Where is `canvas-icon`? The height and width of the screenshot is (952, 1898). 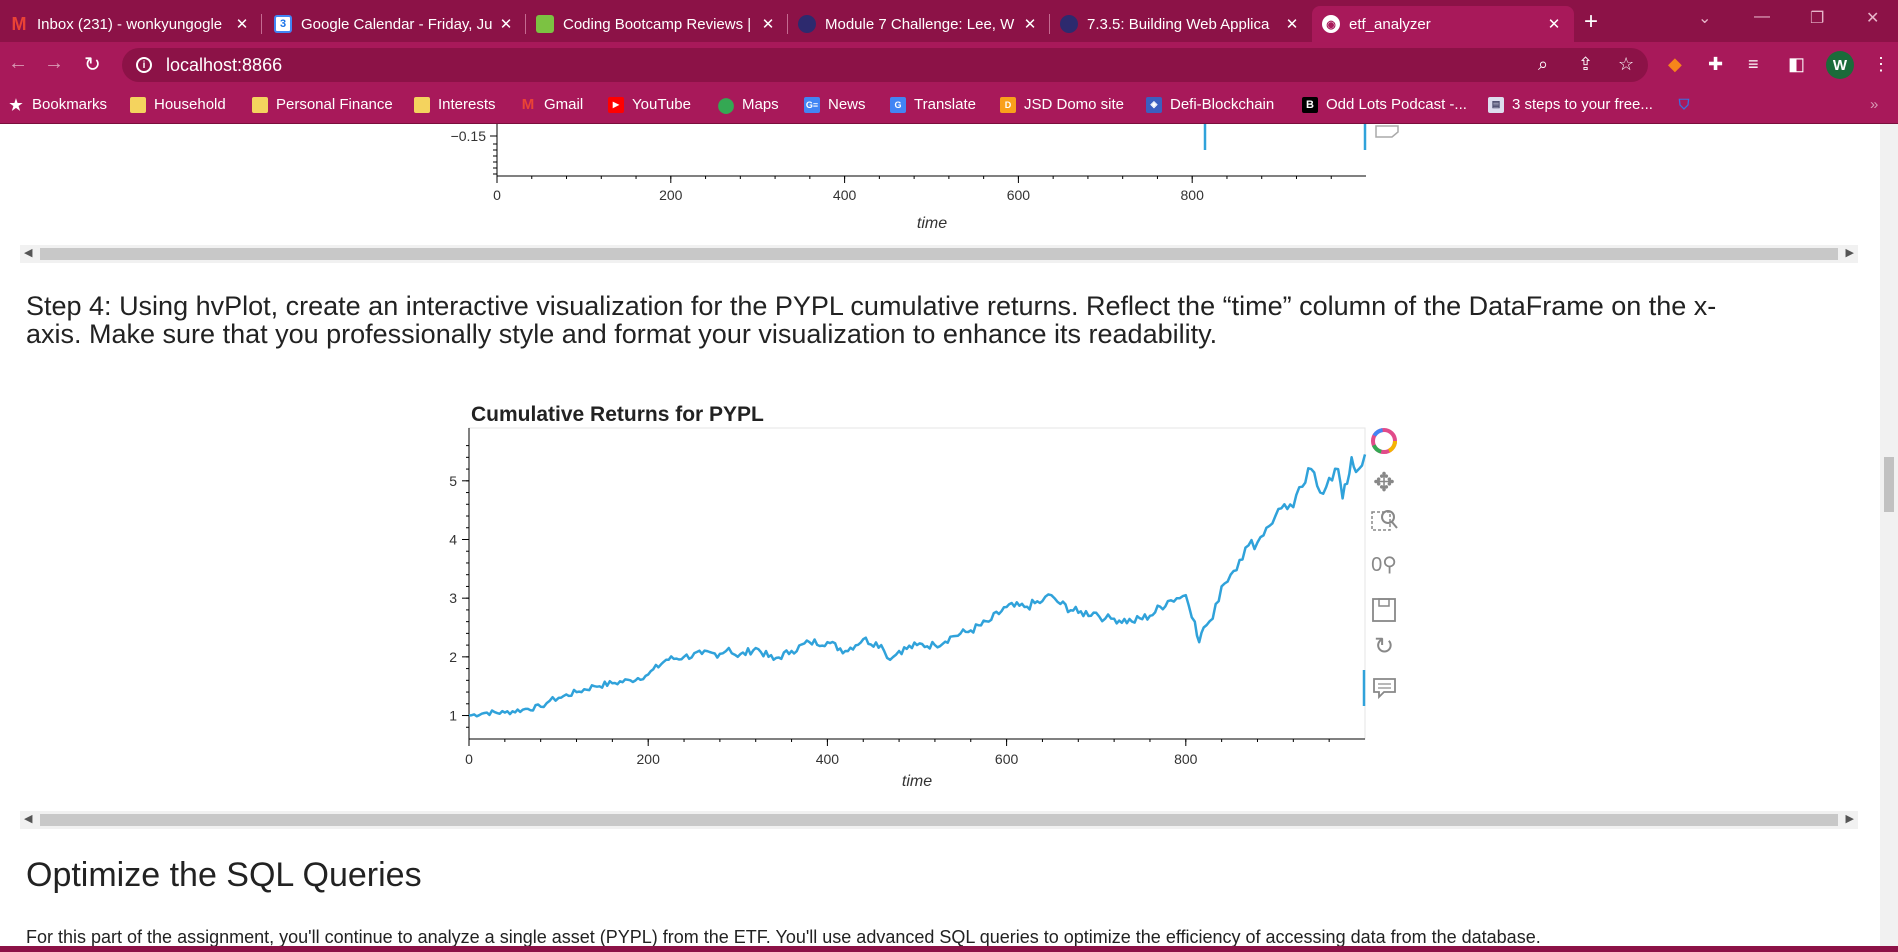 canvas-icon is located at coordinates (807, 24).